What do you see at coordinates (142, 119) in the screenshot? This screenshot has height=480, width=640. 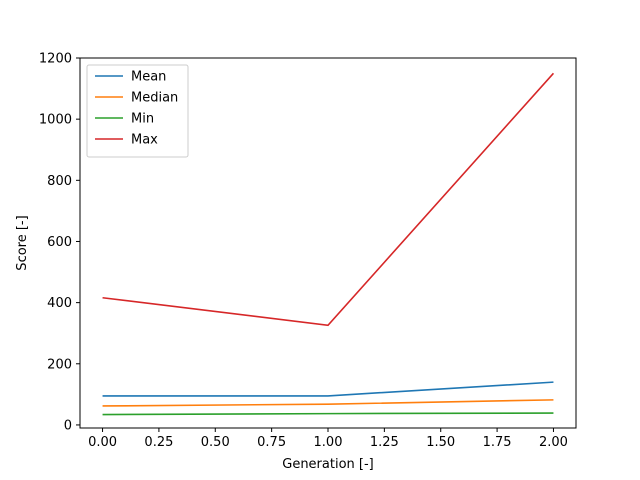 I see `legend-label-min: Min` at bounding box center [142, 119].